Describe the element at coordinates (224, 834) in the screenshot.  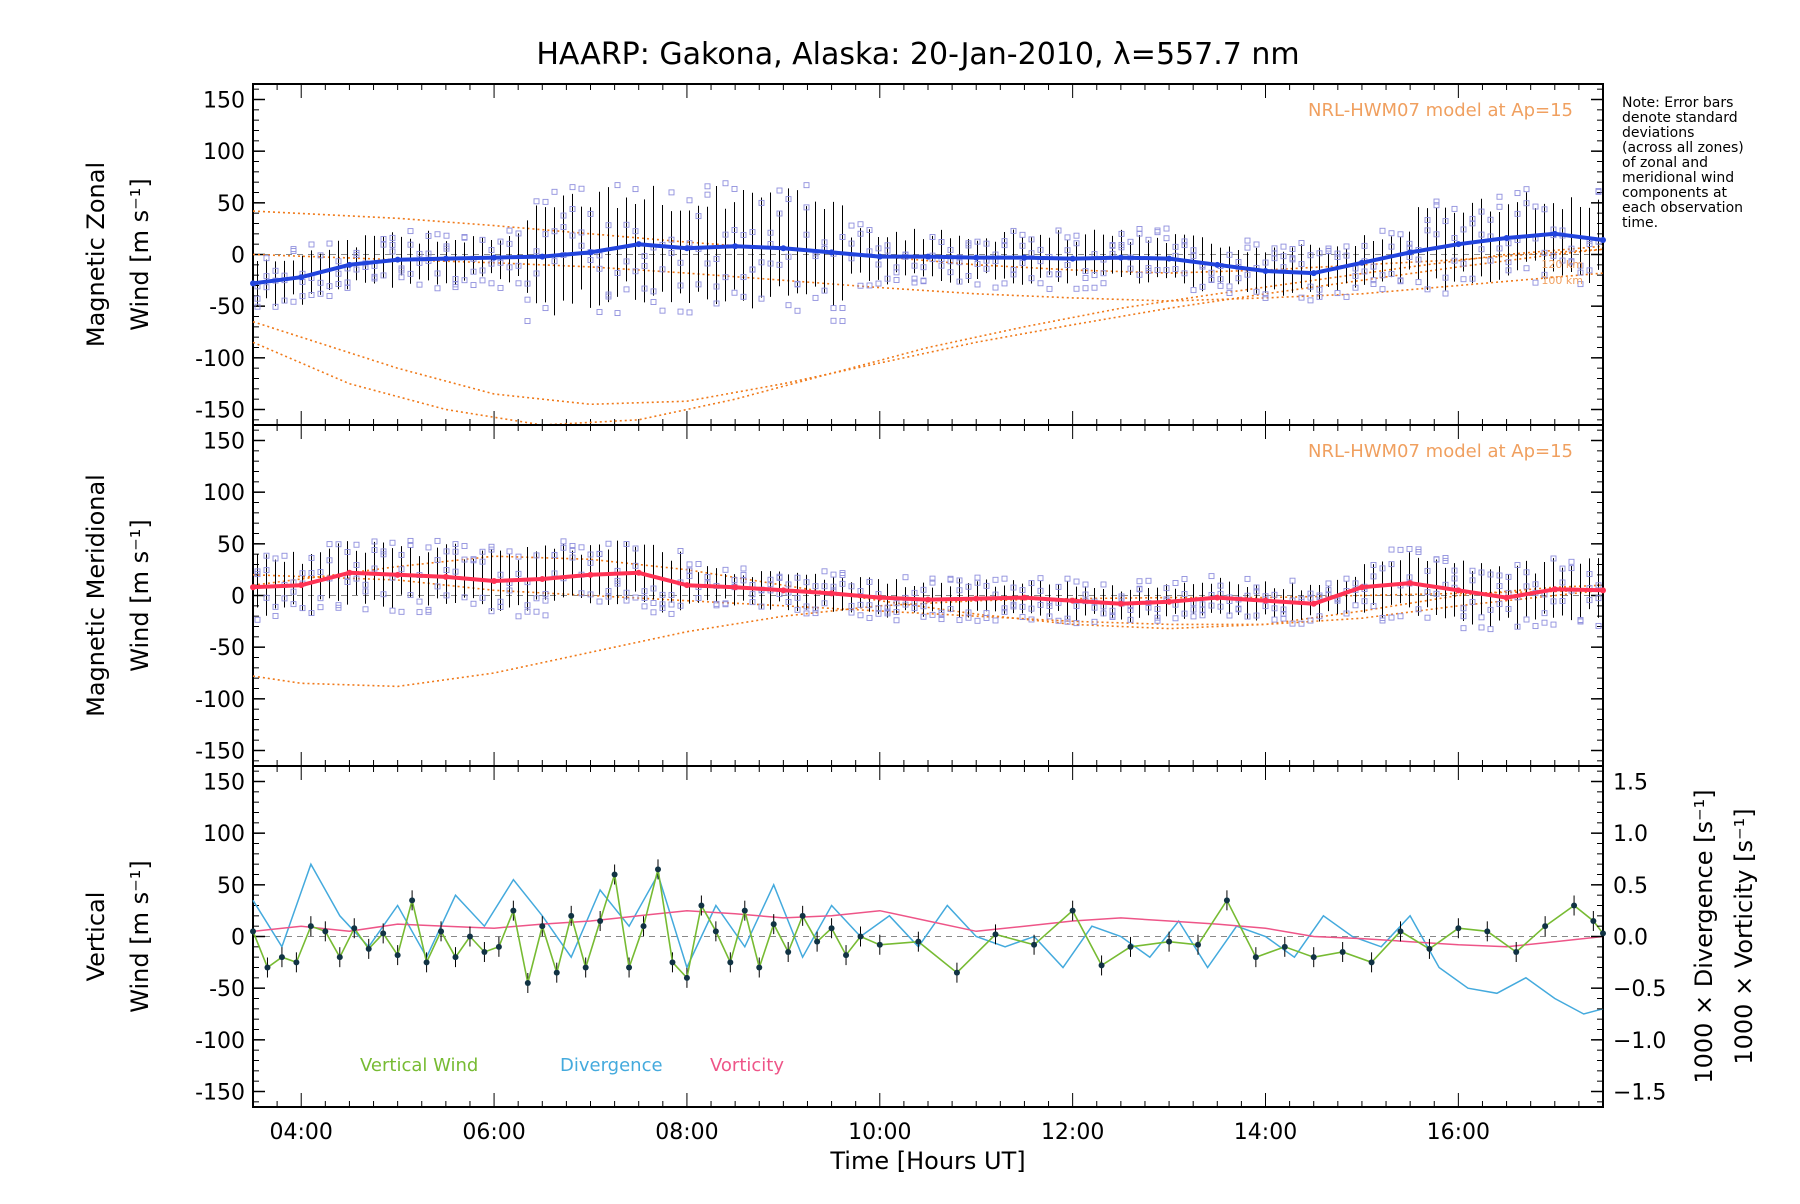
I see `y-tick-label: 100` at that location.